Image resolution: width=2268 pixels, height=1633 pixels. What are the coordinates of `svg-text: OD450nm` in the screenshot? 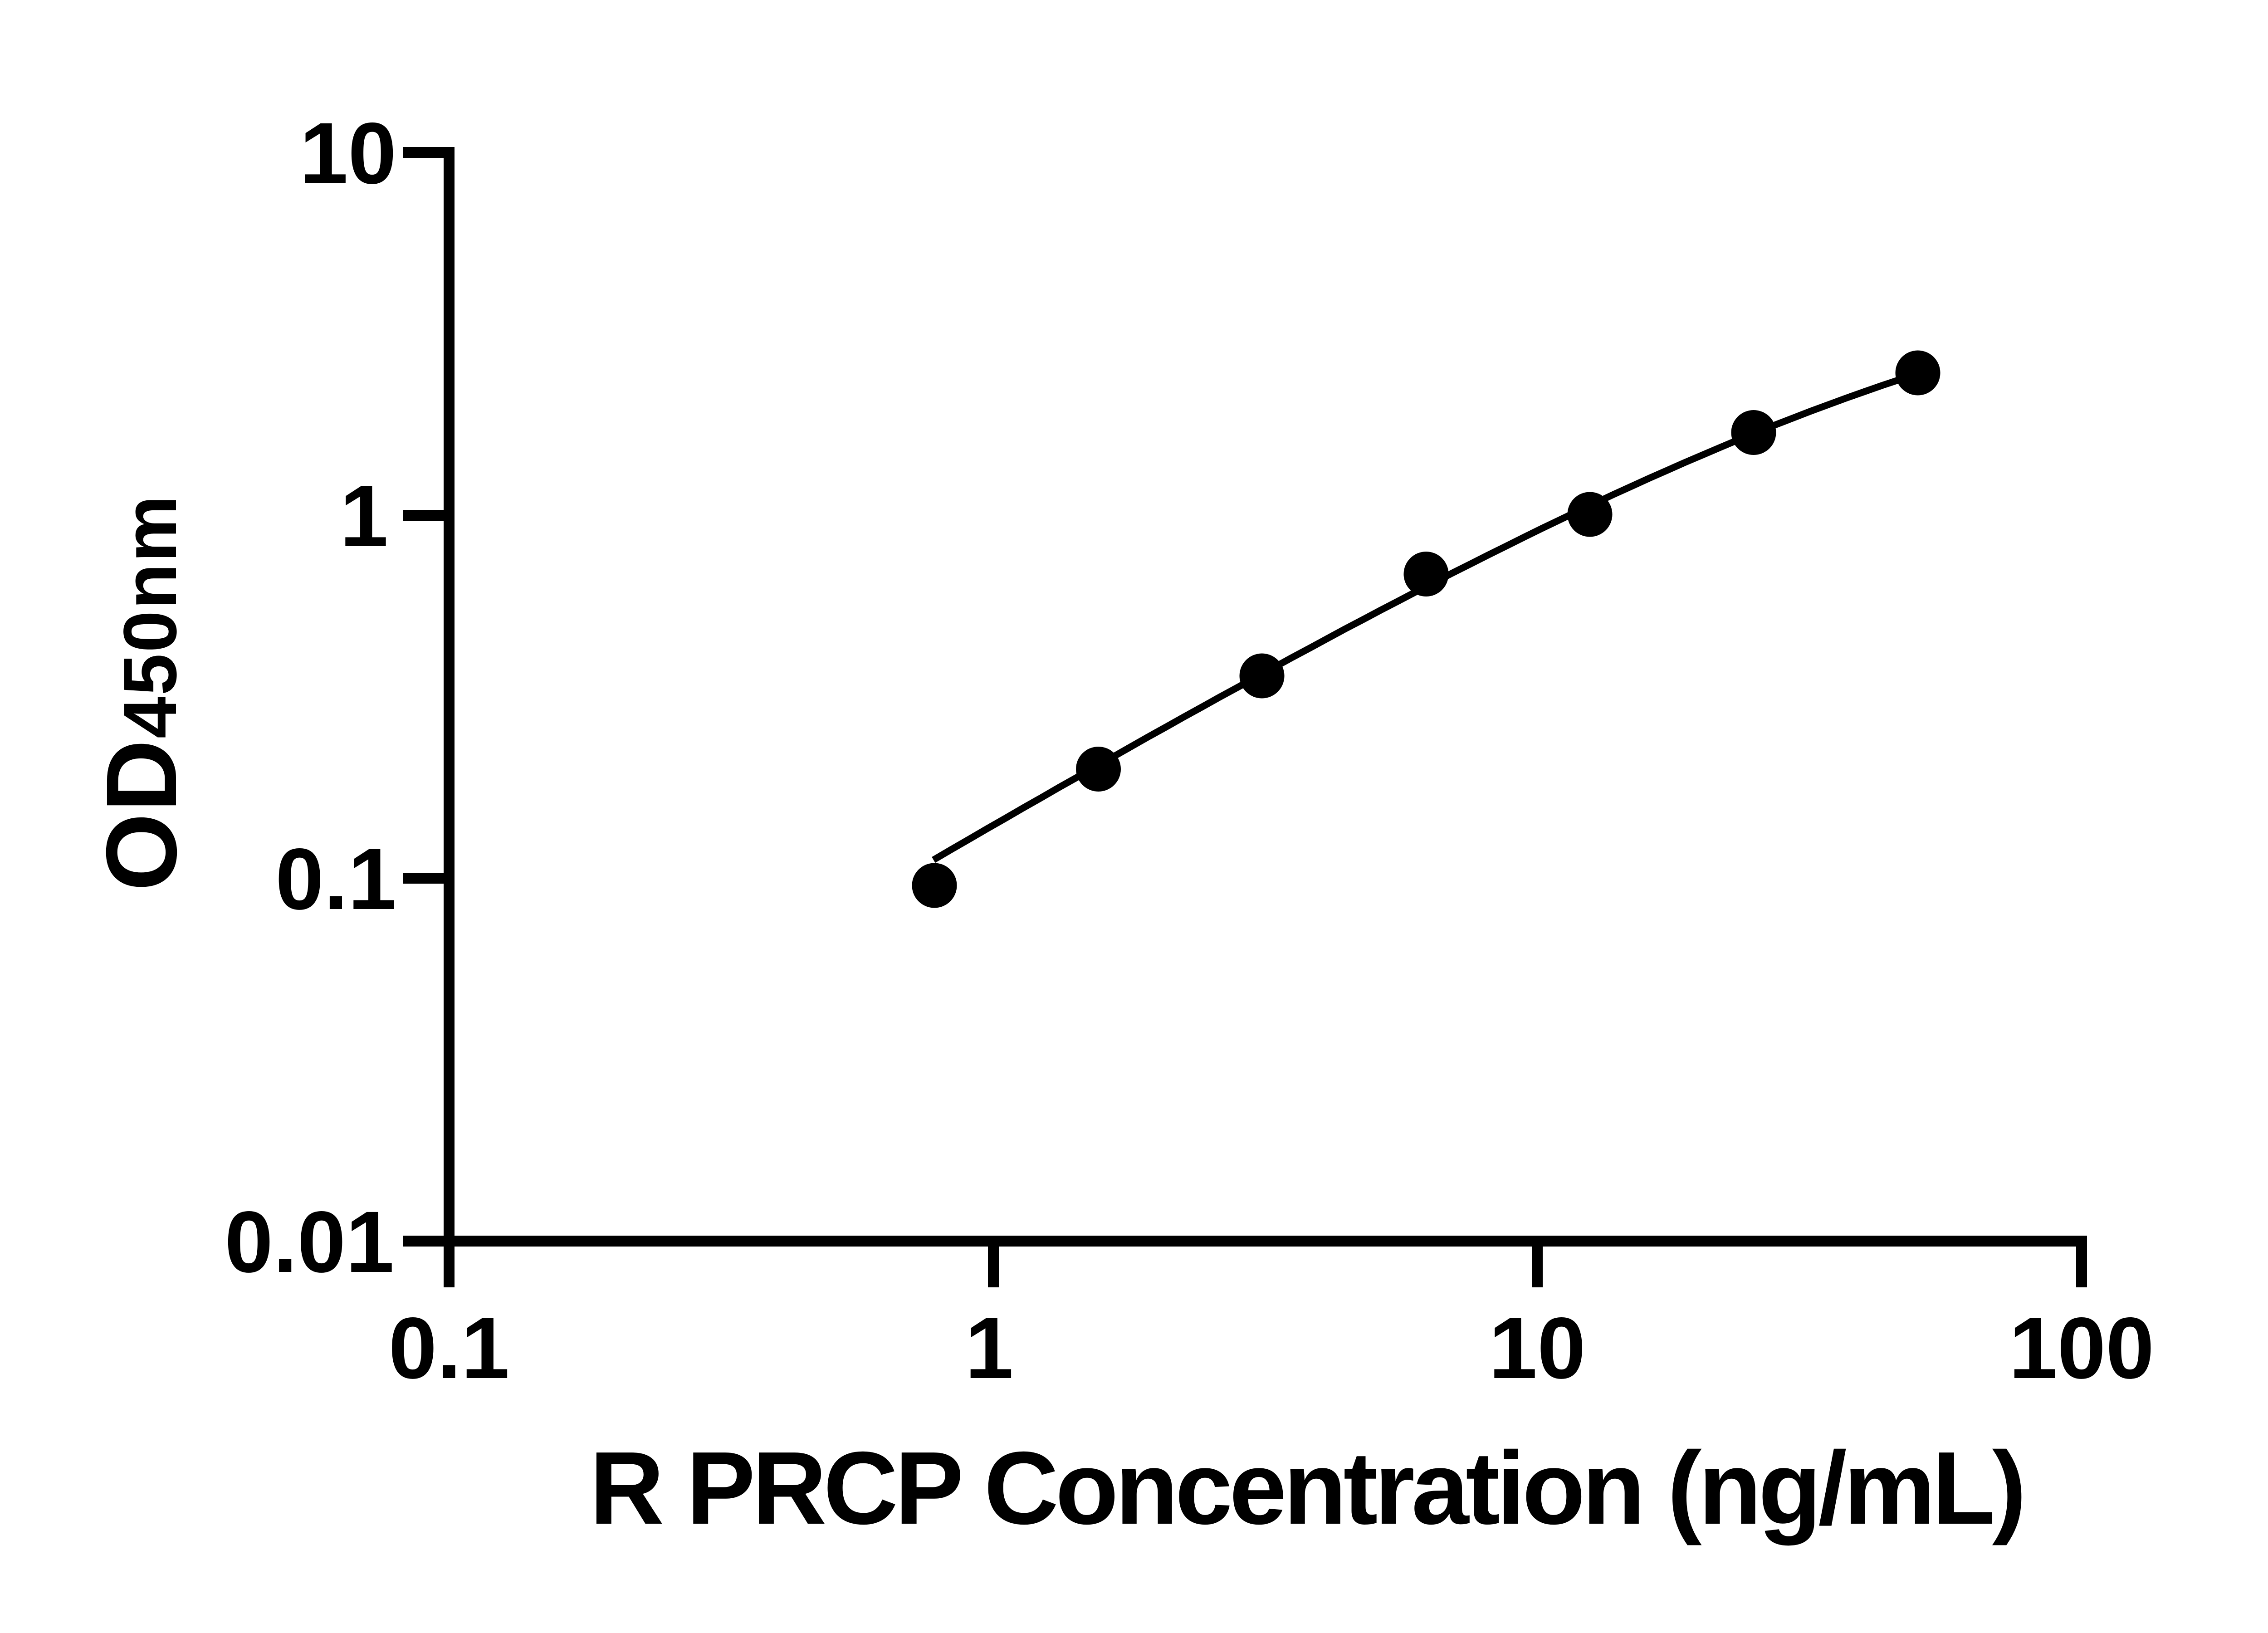 It's located at (141, 692).